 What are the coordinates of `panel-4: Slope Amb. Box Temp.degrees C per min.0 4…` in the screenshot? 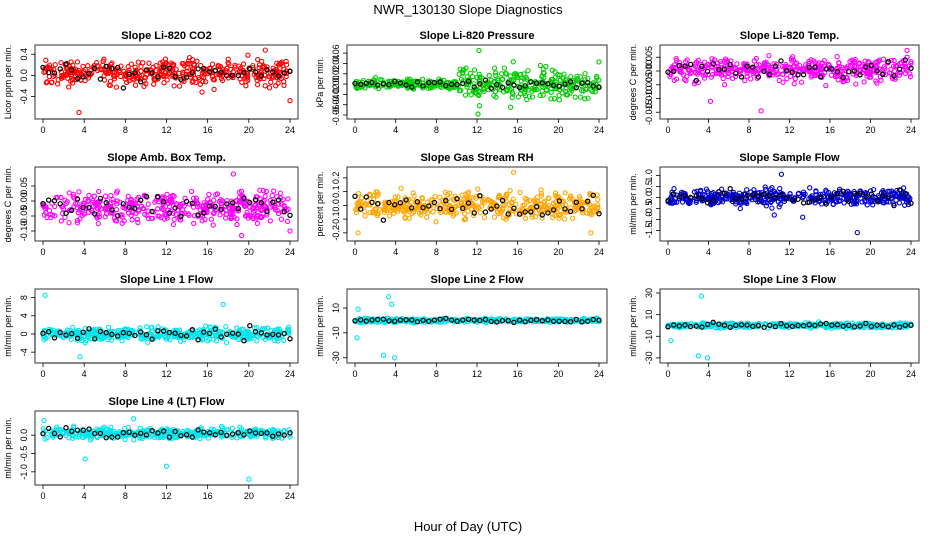 It's located at (151, 204).